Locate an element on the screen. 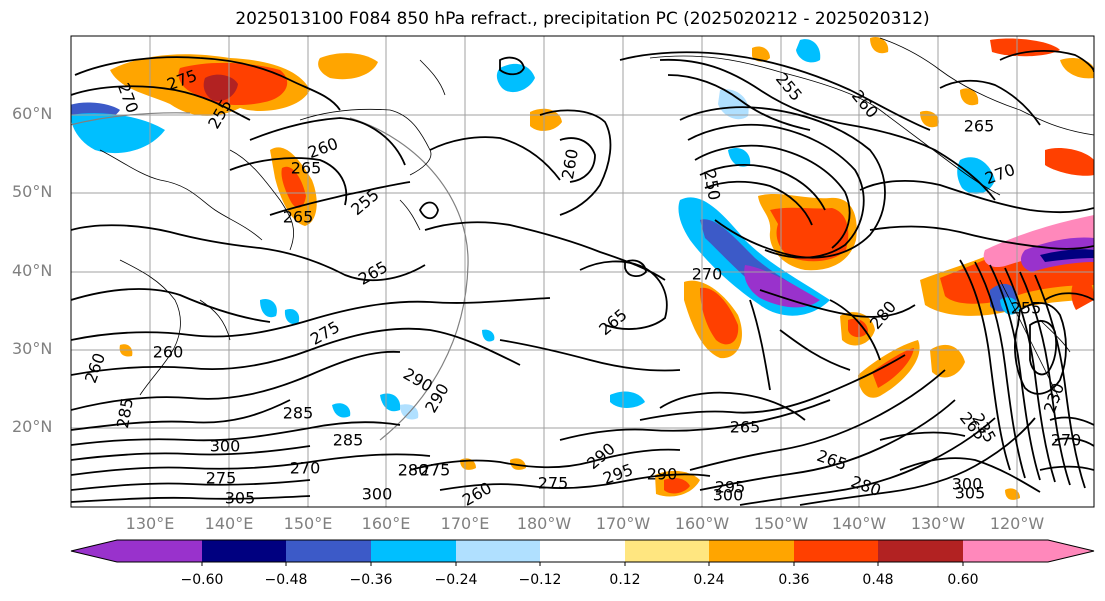  colorbar-label: −0.60 is located at coordinates (202, 580).